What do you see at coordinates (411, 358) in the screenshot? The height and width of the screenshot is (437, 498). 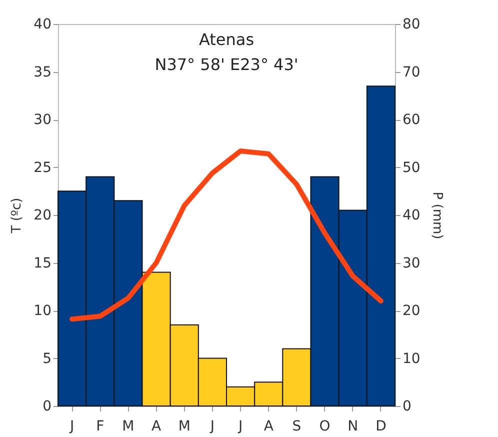 I see `y2-tick-label: 10` at bounding box center [411, 358].